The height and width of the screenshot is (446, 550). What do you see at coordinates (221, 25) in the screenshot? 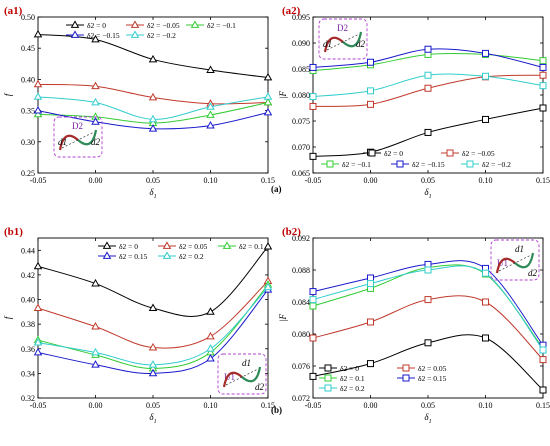
I see `legend-label: δ2 = −0.1` at bounding box center [221, 25].